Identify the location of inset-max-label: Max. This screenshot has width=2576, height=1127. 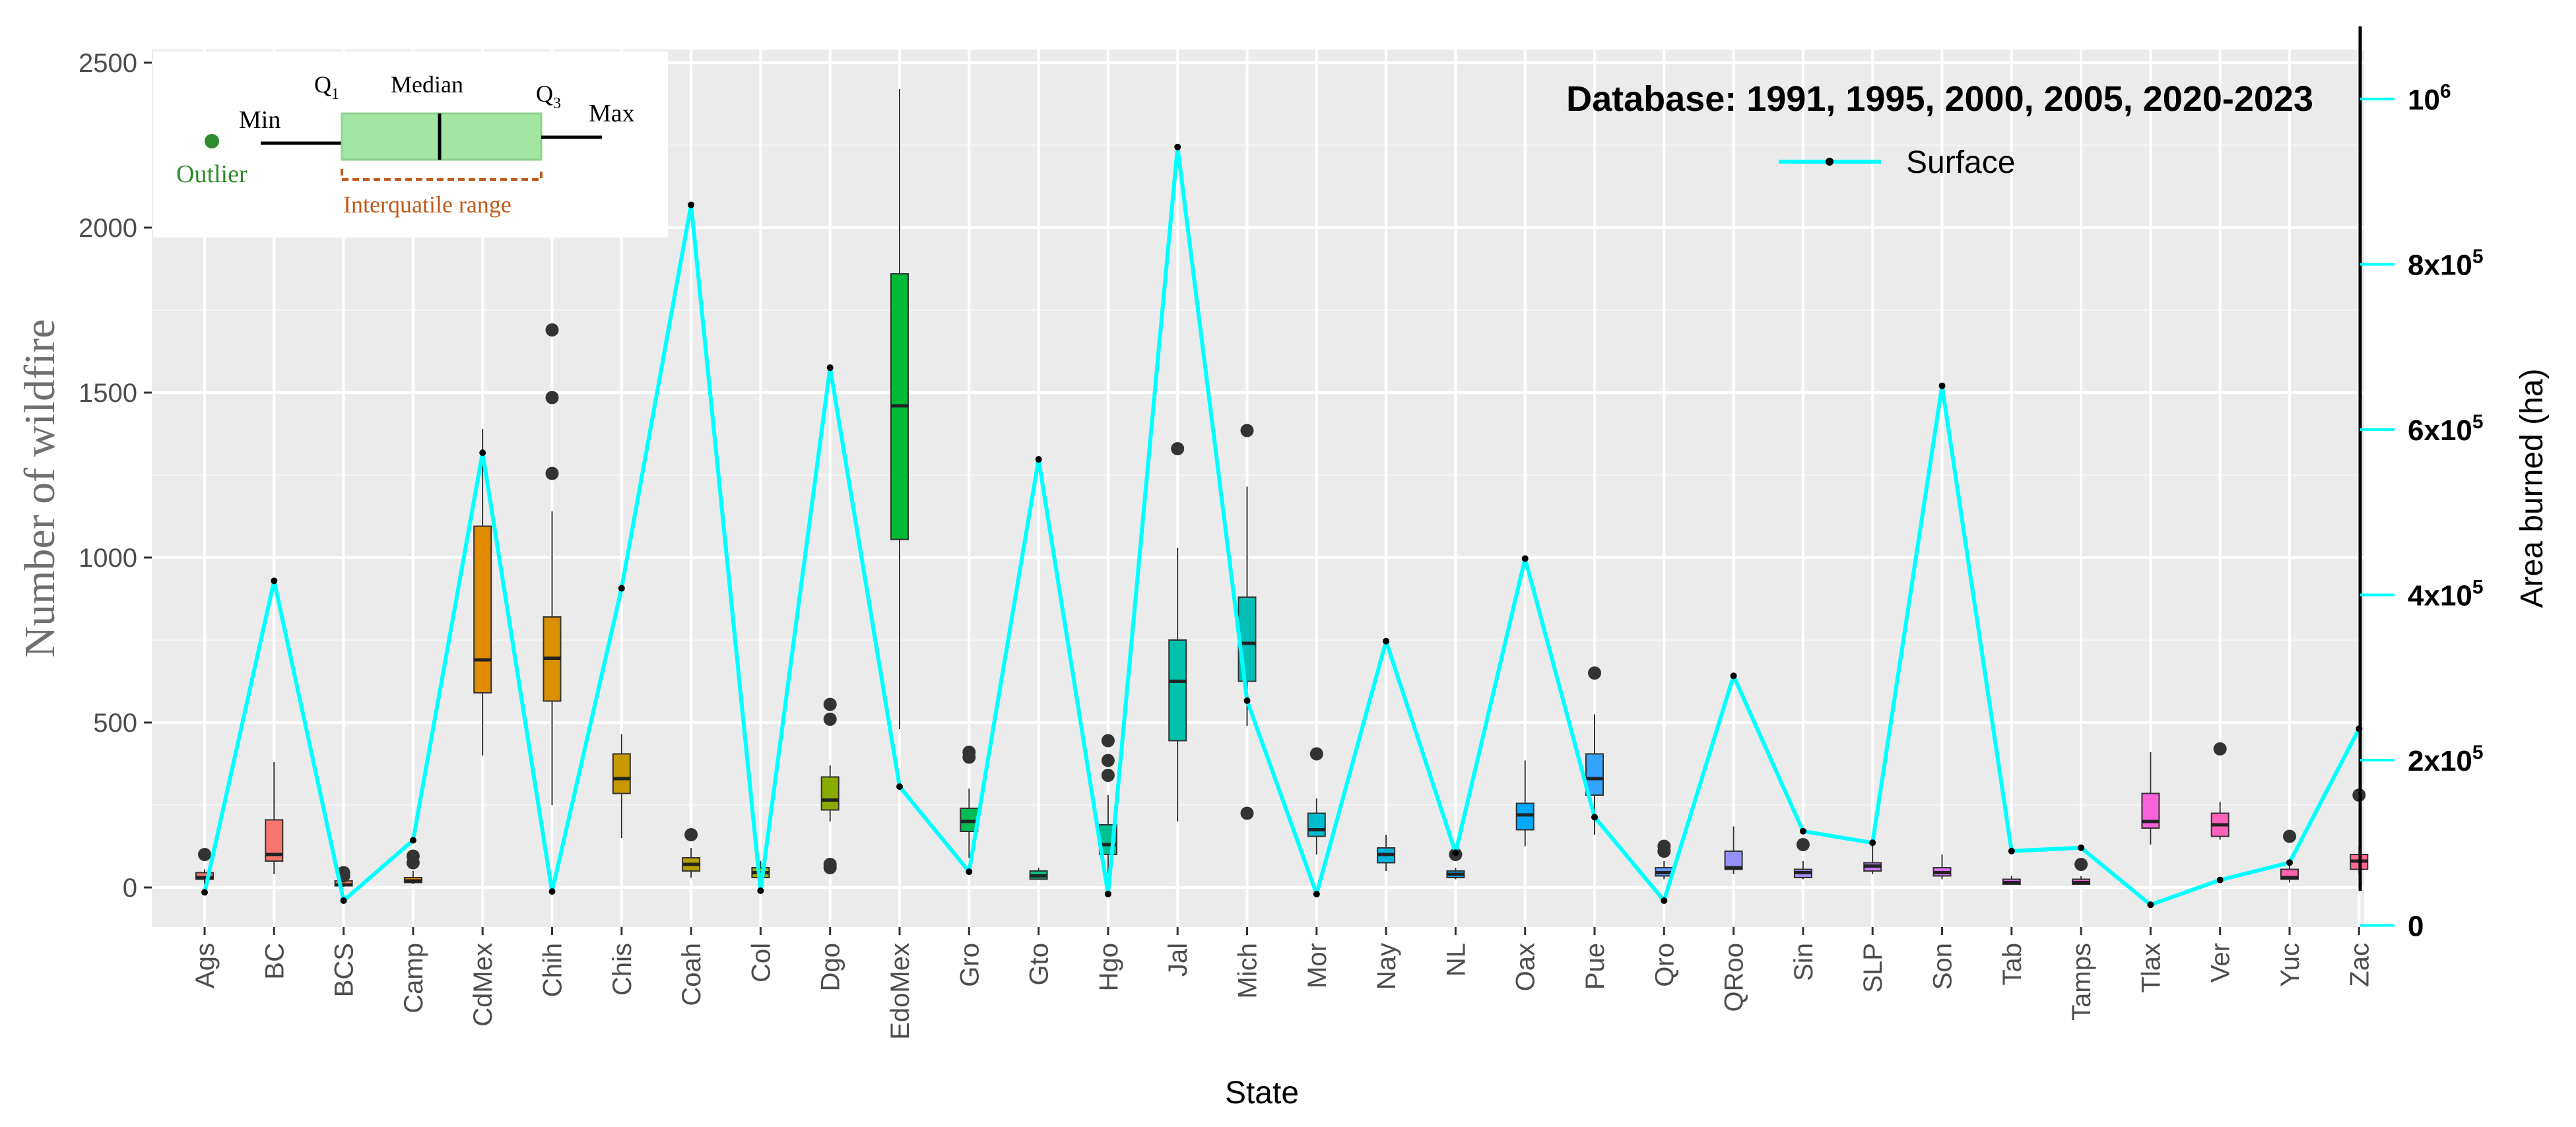
(612, 113).